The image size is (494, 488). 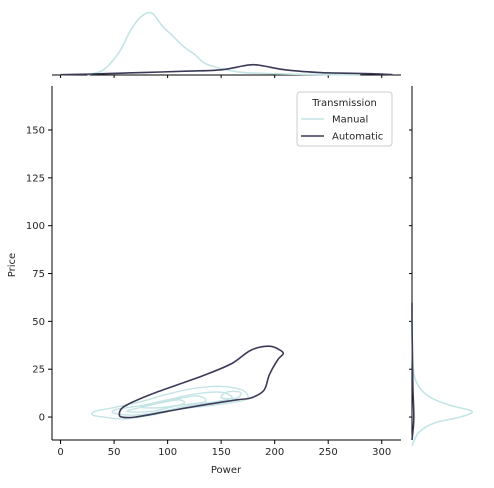 I want to click on y-axis-label: Price, so click(x=12, y=265).